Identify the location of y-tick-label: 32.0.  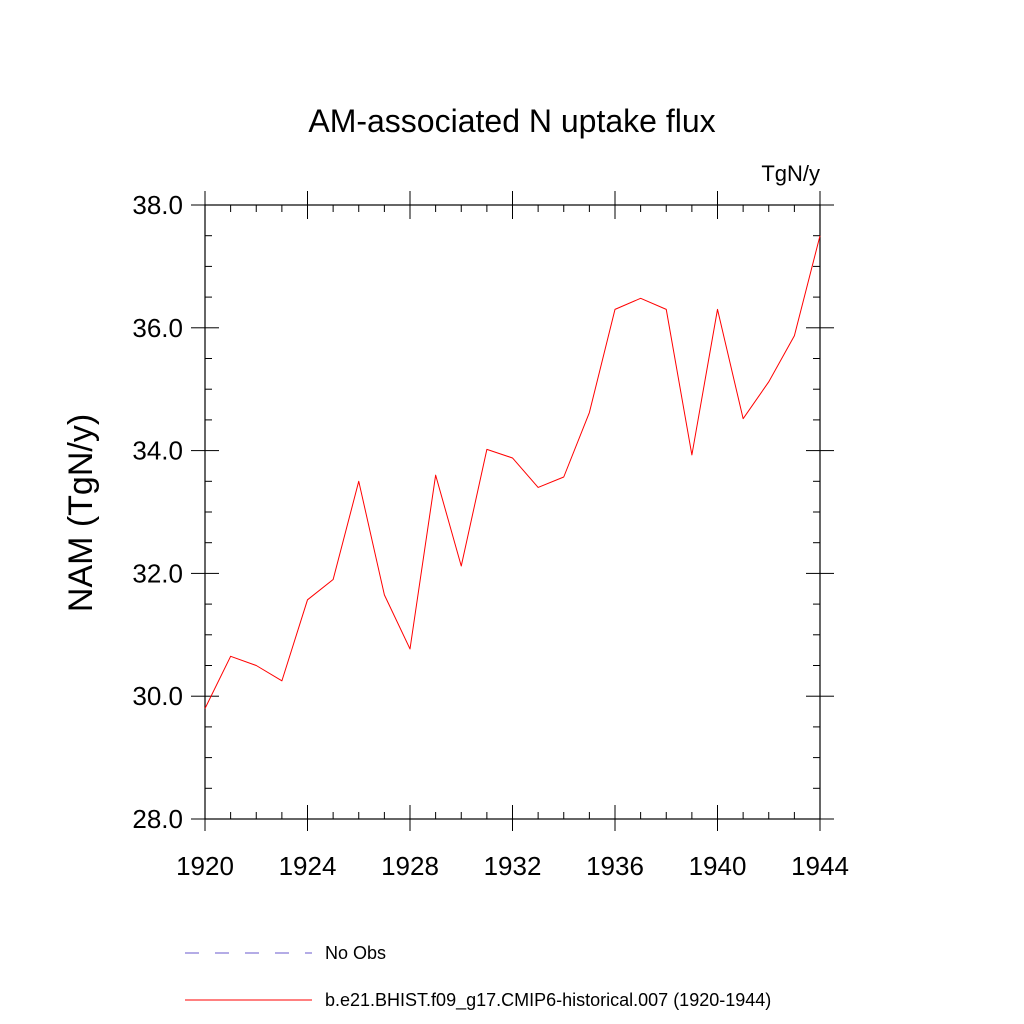
(157, 573).